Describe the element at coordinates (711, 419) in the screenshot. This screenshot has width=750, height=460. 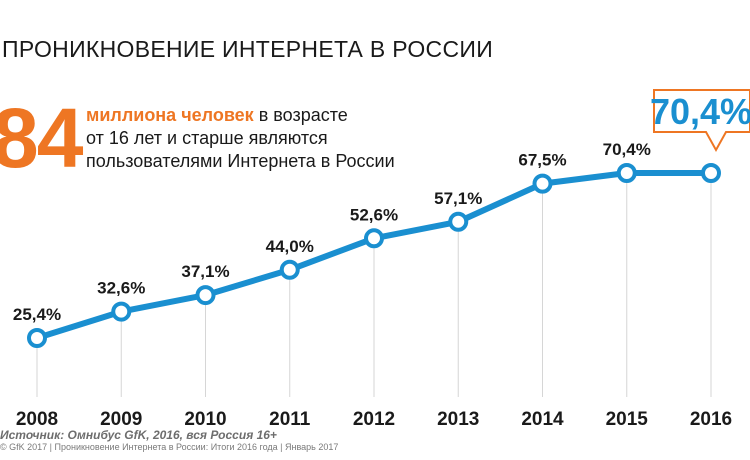
I see `x-tick-label: 2016` at that location.